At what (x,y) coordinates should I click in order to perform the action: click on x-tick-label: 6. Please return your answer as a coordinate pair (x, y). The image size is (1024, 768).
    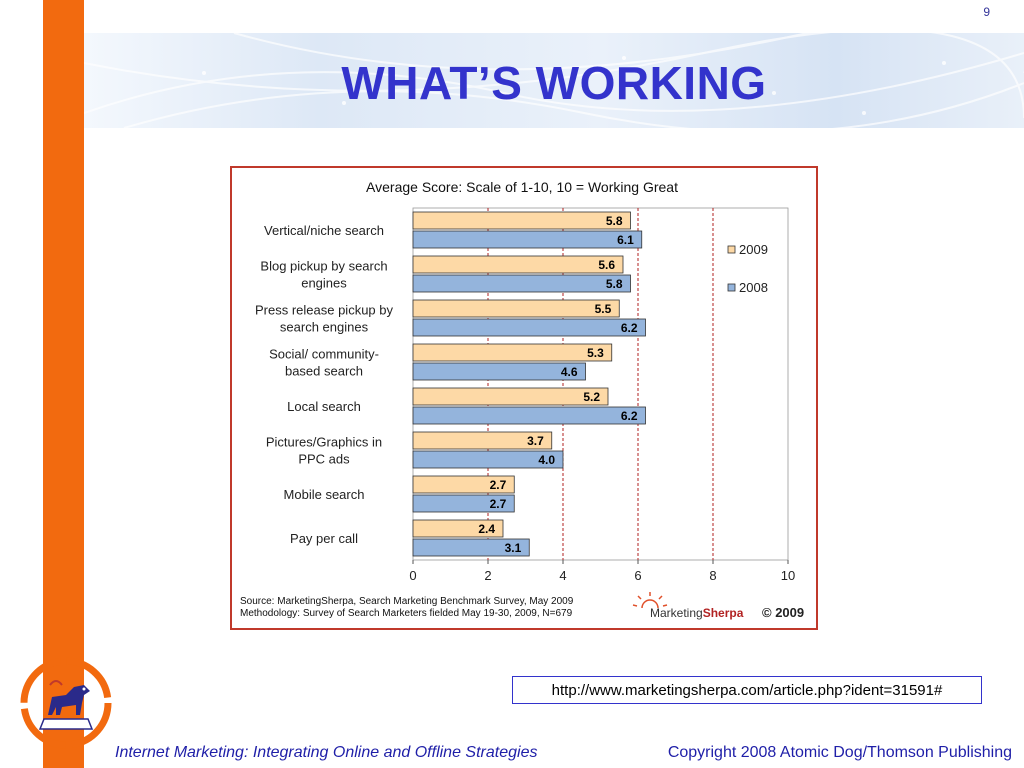
    Looking at the image, I should click on (637, 575).